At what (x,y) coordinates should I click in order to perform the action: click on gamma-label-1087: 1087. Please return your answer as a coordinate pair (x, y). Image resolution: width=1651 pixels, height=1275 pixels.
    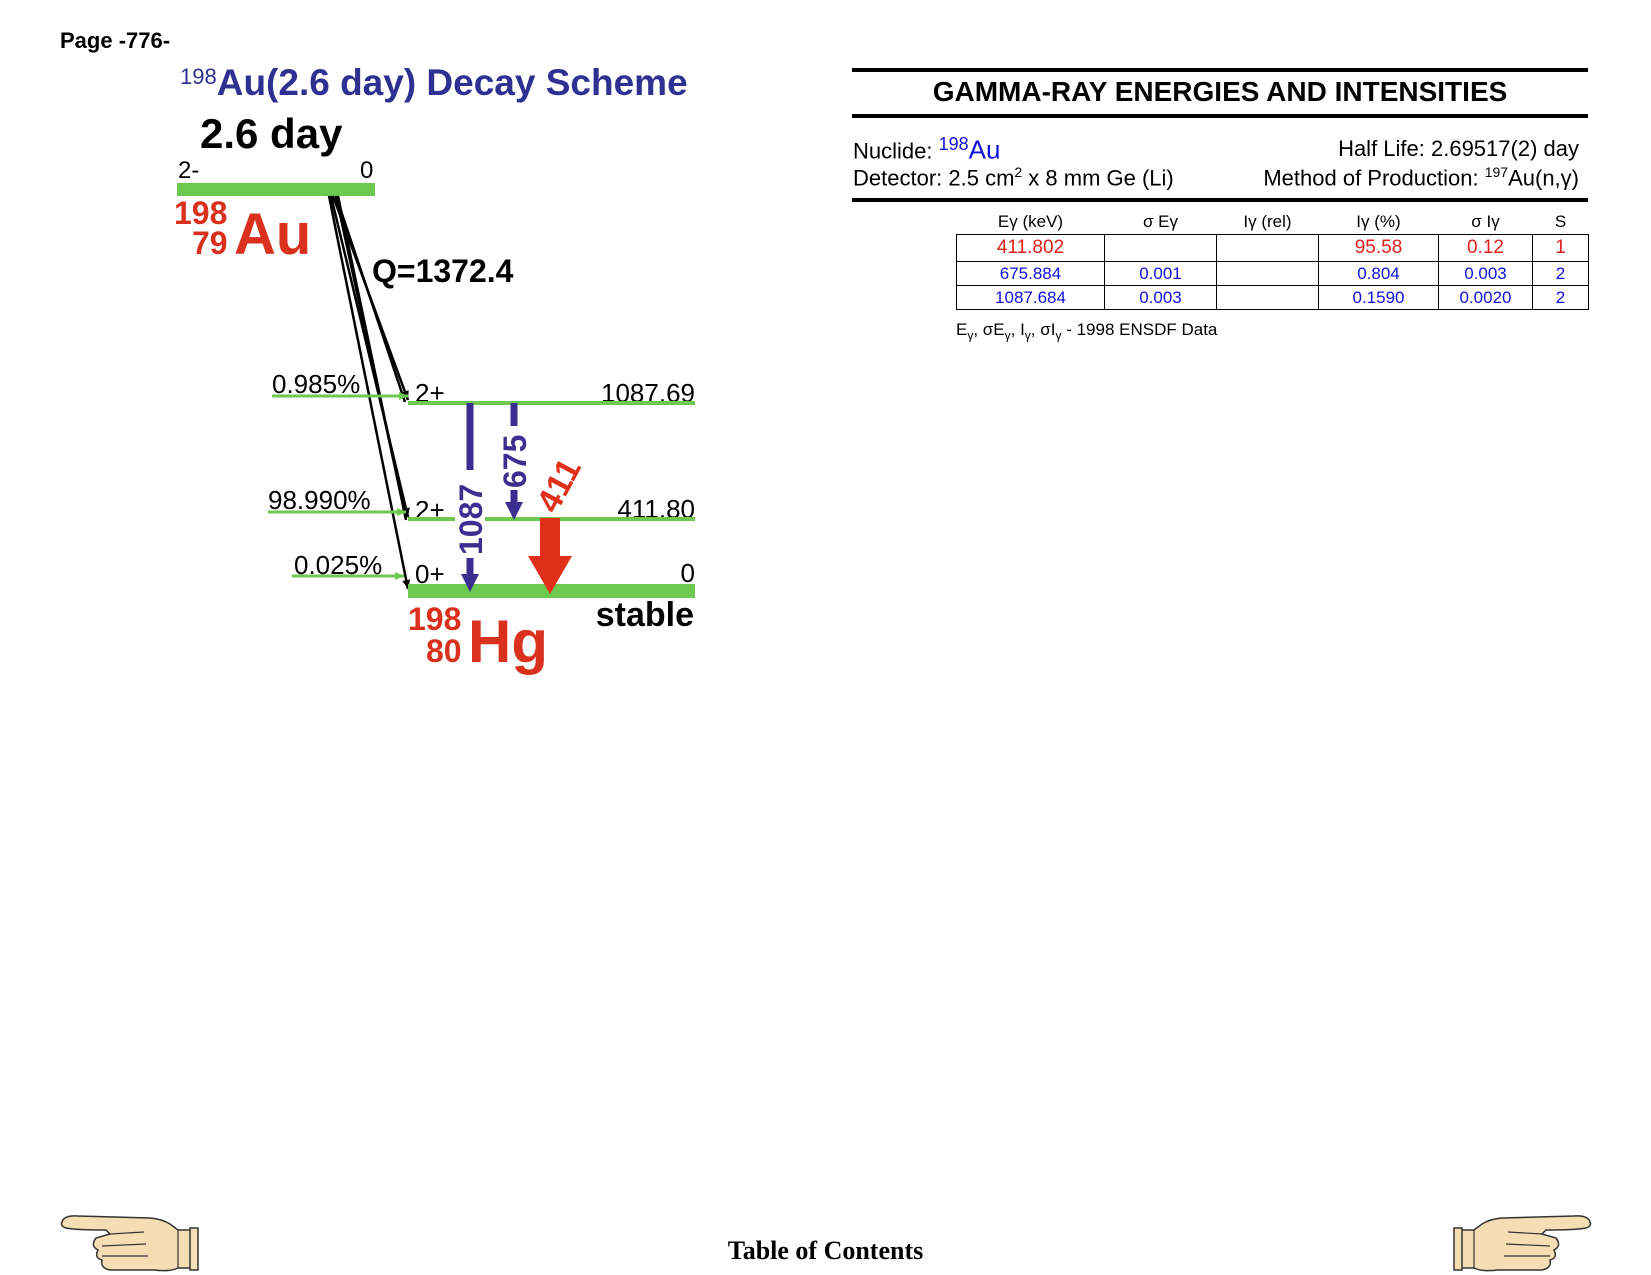
    Looking at the image, I should click on (471, 519).